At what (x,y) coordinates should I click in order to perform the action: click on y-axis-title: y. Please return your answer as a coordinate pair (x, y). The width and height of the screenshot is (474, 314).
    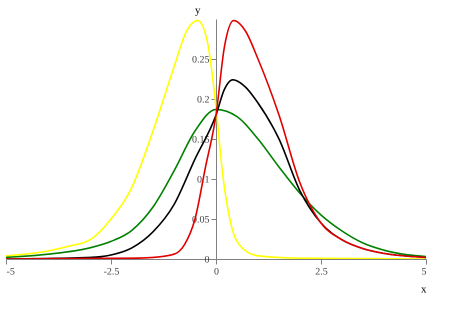
    Looking at the image, I should click on (198, 10).